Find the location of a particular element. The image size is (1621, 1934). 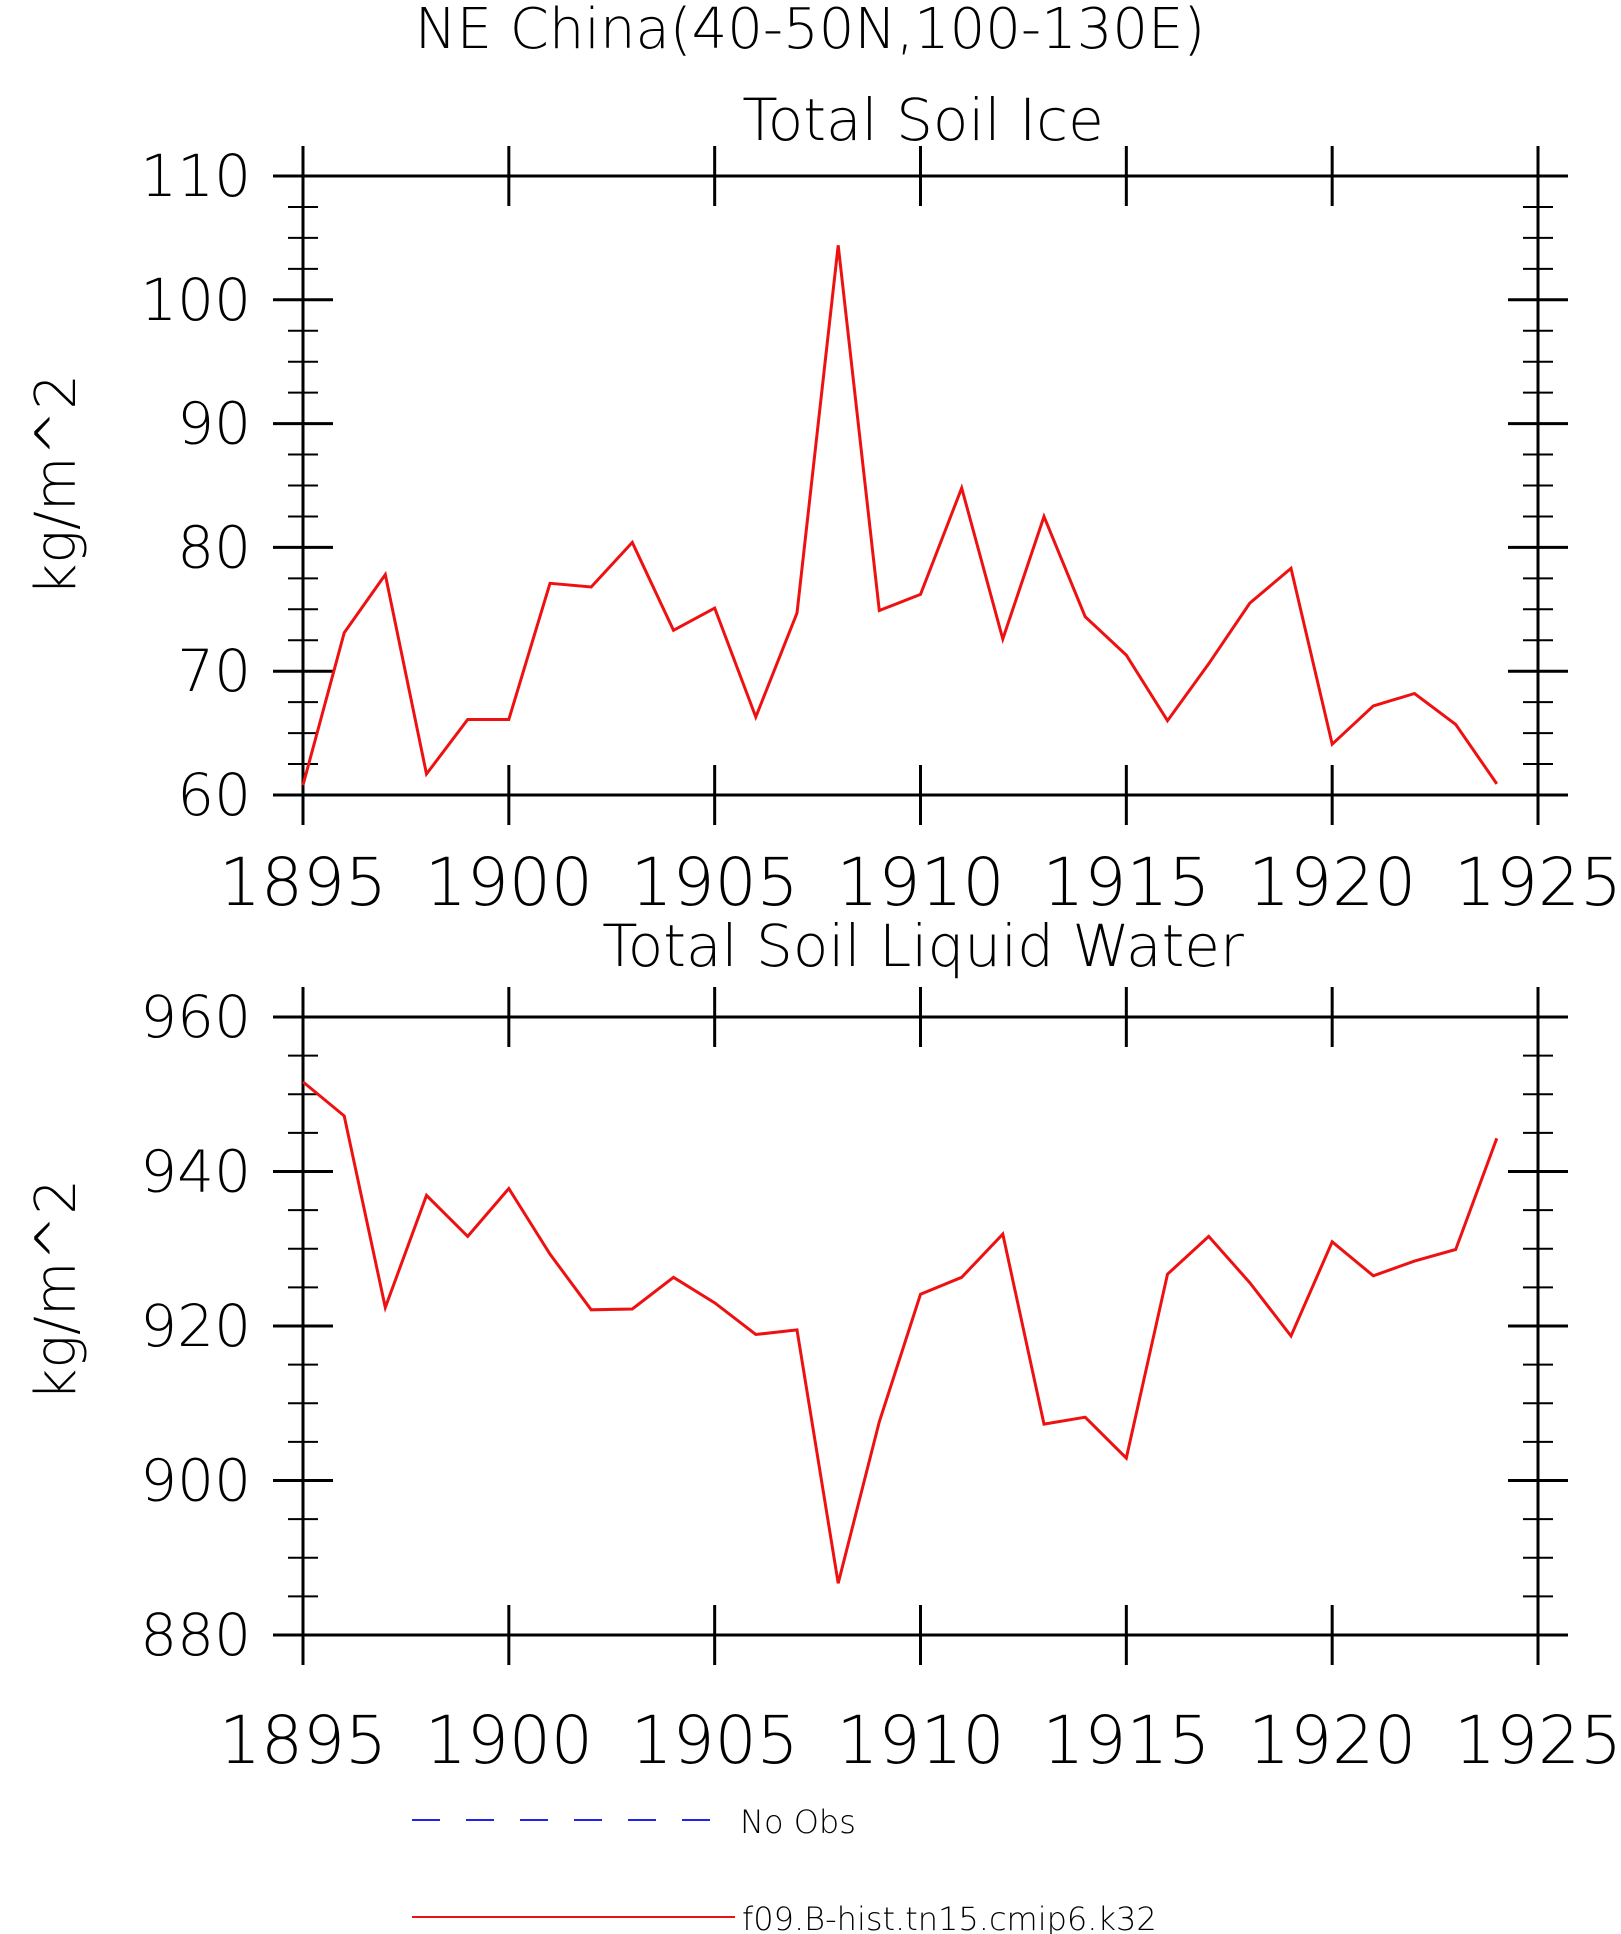

legend-obs-label: No Obs is located at coordinates (798, 1822).